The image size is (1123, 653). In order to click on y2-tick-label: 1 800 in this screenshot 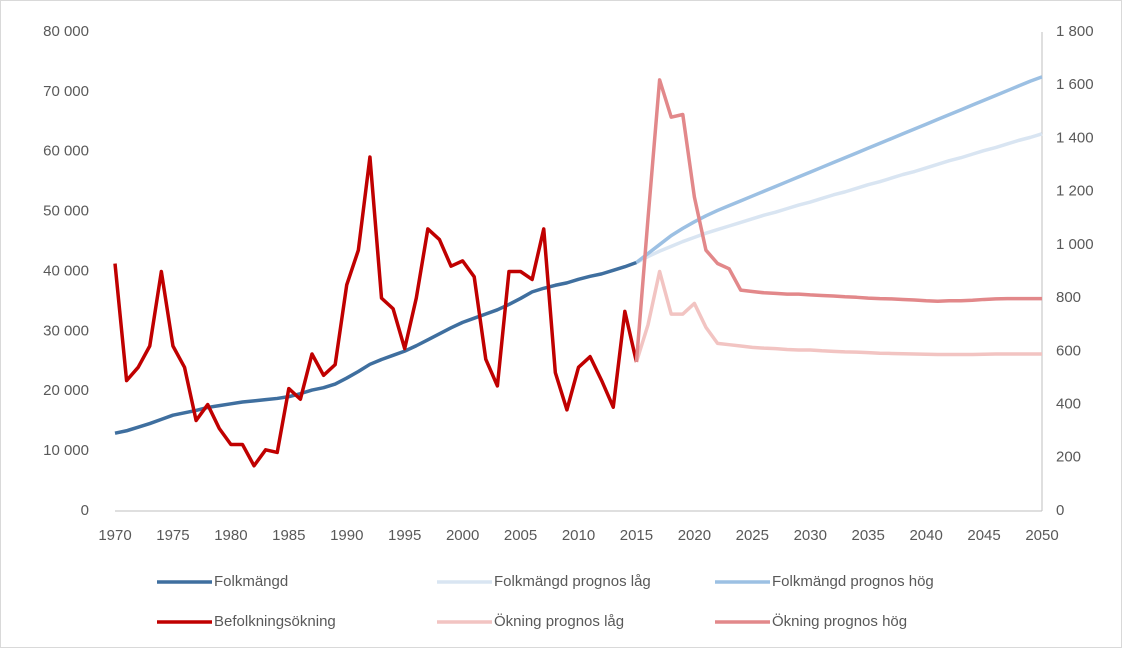, I will do `click(1075, 31)`.